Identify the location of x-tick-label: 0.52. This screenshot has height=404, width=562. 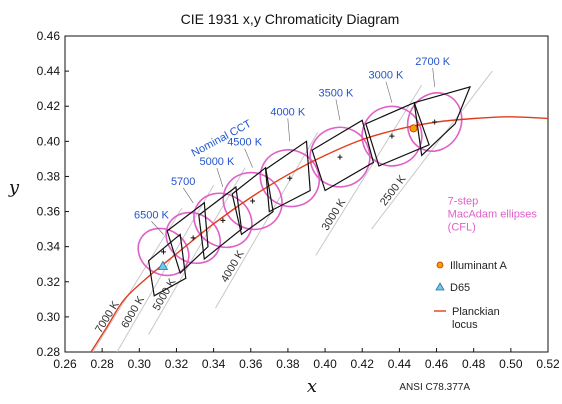
(548, 364).